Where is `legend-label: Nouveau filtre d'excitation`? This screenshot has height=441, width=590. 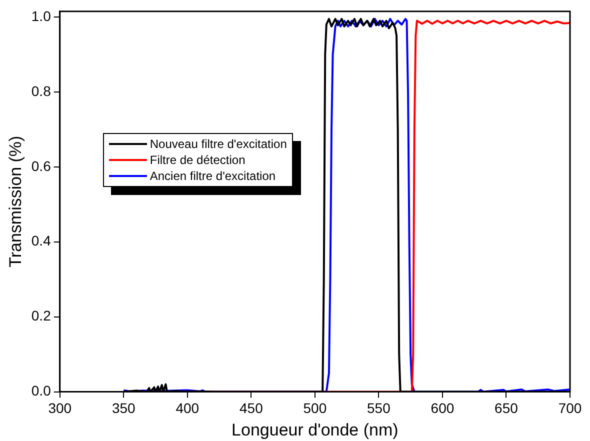 legend-label: Nouveau filtre d'excitation is located at coordinates (218, 144).